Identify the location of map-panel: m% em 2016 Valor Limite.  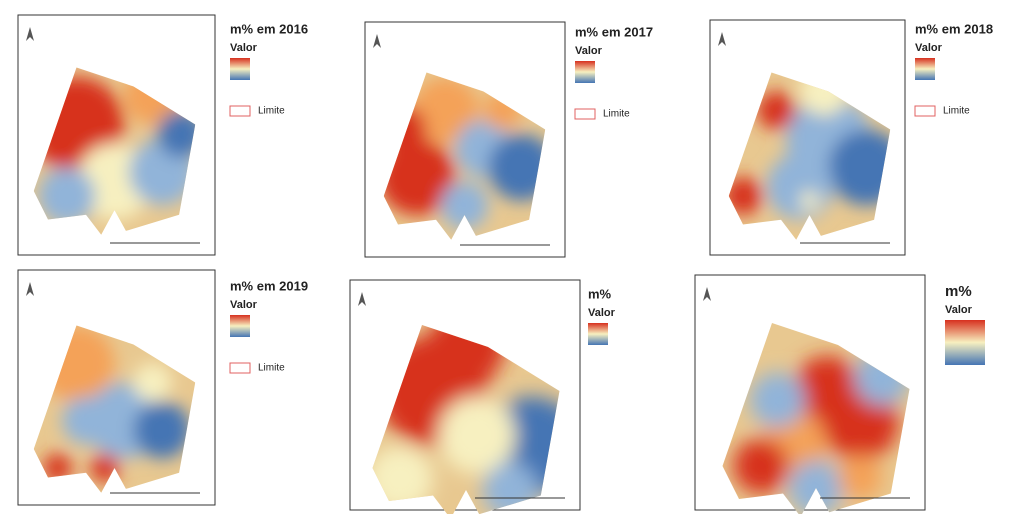
(162, 135).